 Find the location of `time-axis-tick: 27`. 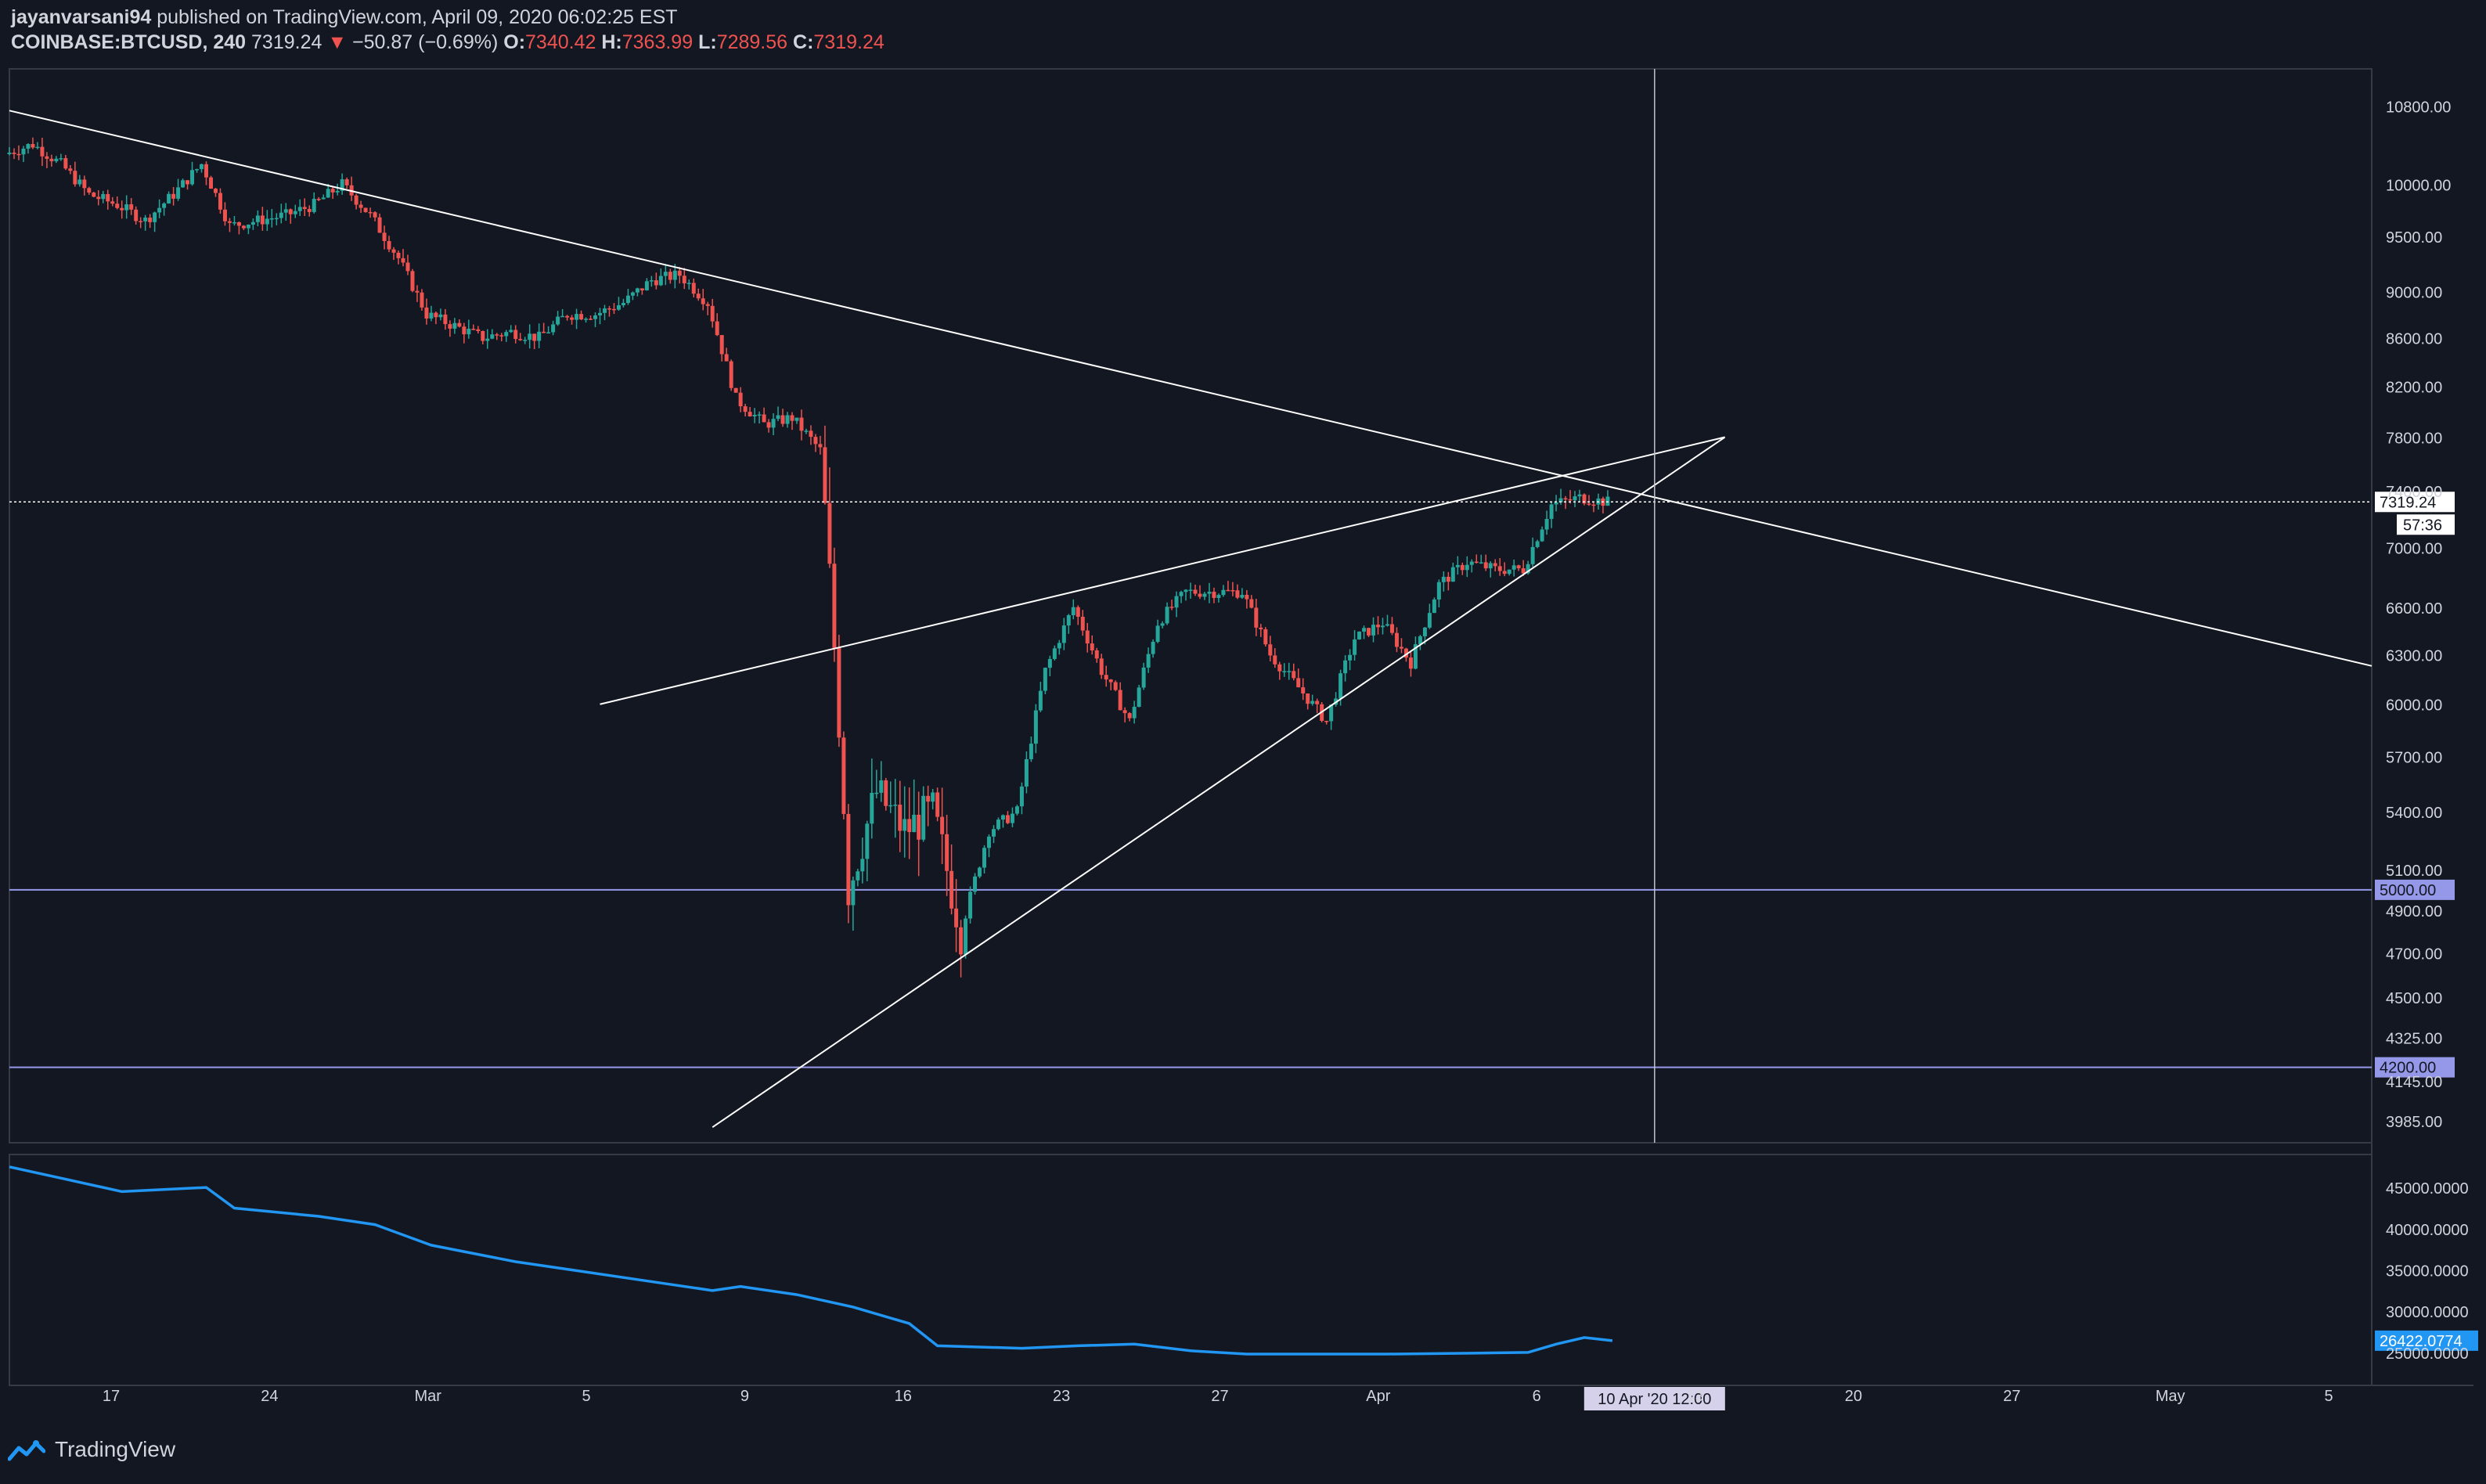

time-axis-tick: 27 is located at coordinates (2012, 1397).